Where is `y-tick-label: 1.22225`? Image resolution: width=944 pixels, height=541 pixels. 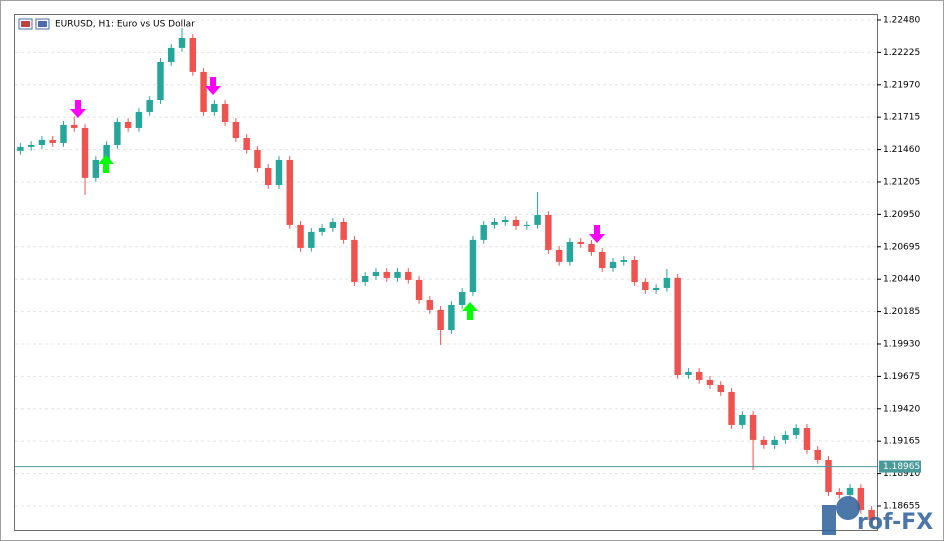 y-tick-label: 1.22225 is located at coordinates (901, 53).